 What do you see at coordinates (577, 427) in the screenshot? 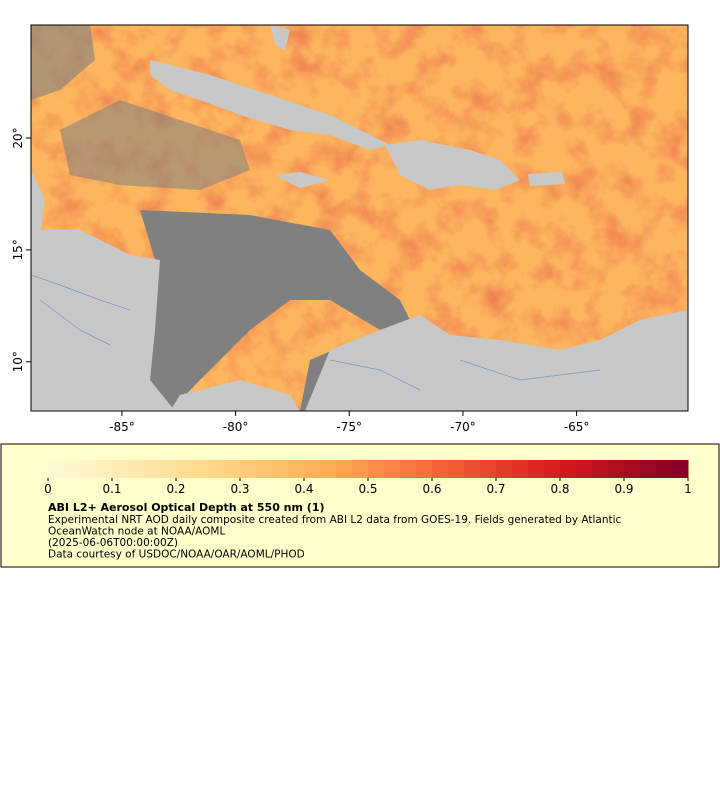
I see `x-tick-label: -65°` at bounding box center [577, 427].